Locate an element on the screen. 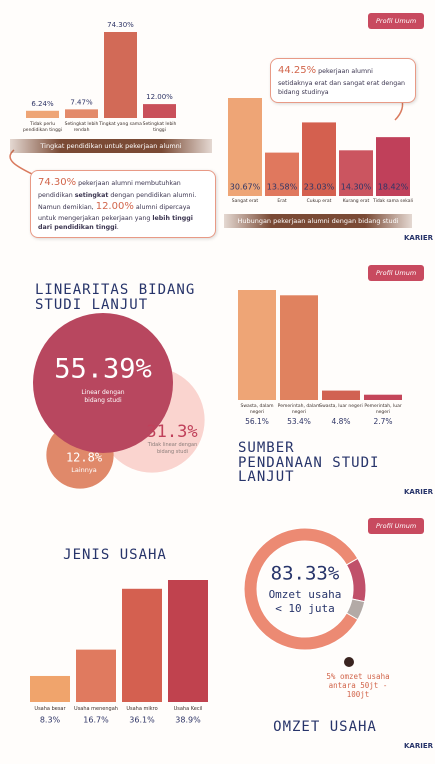 The height and width of the screenshot is (764, 435). value-label: 55.39% is located at coordinates (103, 369).